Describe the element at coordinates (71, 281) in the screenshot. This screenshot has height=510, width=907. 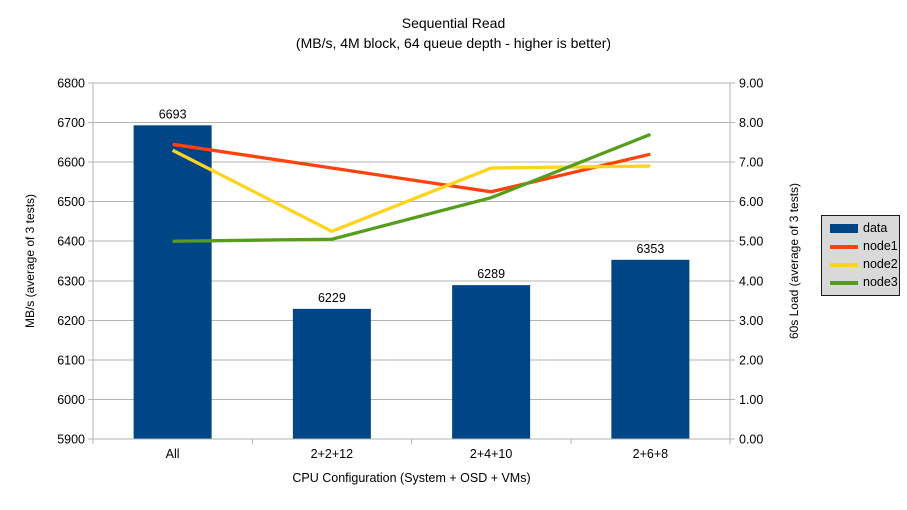
I see `left-axis-tick-label: 6300` at that location.